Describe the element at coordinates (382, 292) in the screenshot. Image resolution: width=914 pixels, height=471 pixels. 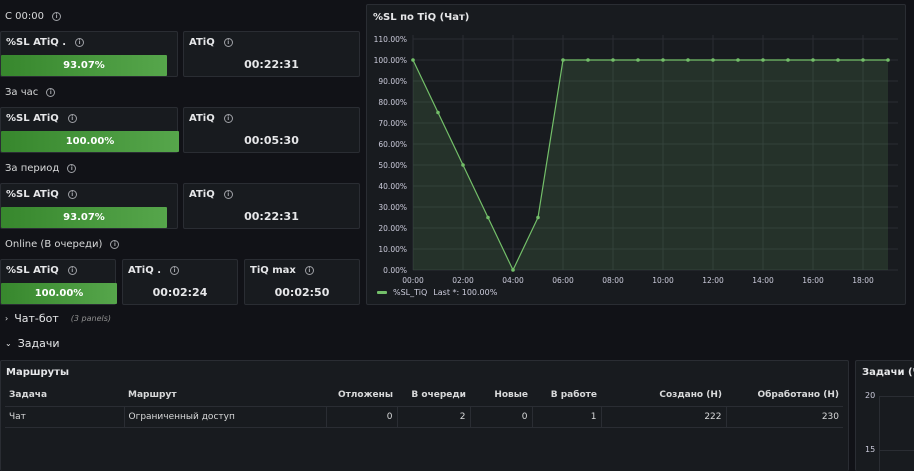
I see `legend-swatch` at that location.